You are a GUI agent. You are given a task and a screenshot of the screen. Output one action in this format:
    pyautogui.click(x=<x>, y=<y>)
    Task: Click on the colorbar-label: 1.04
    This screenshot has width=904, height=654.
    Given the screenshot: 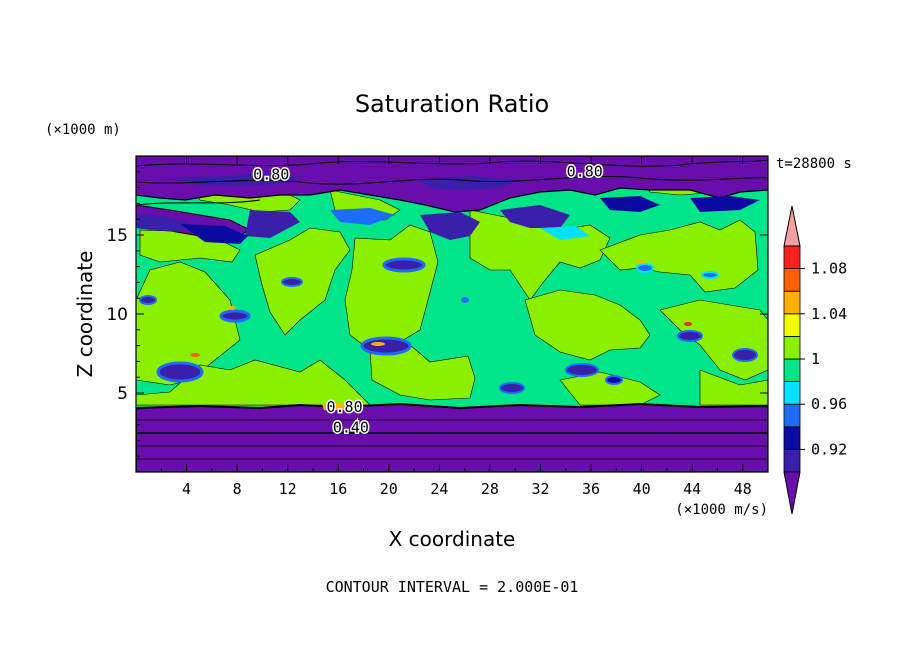 What is the action you would take?
    pyautogui.click(x=829, y=314)
    